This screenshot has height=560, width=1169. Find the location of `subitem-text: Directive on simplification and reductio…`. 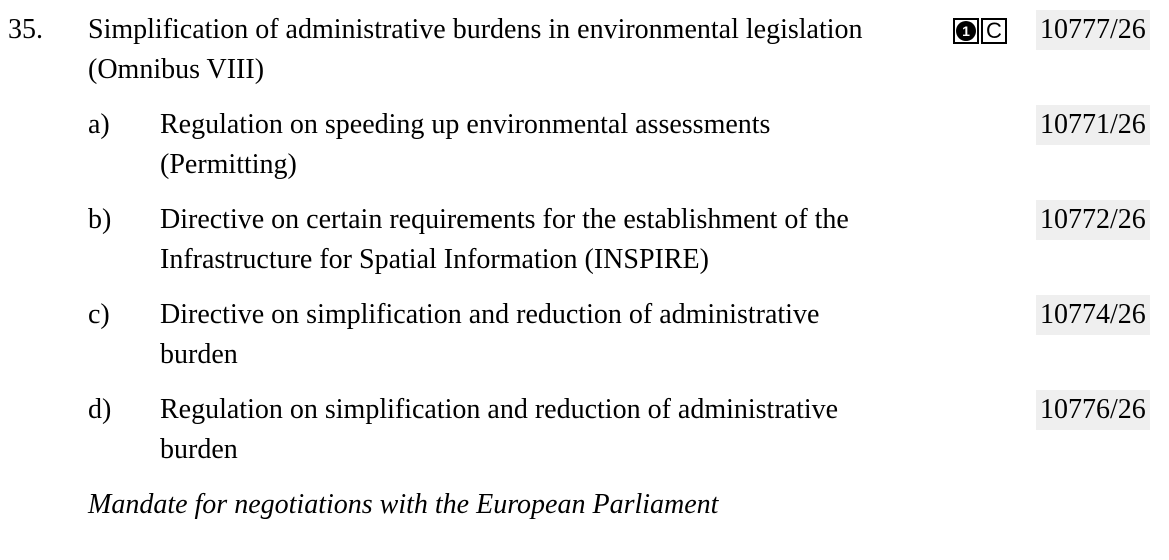

subitem-text: Directive on simplification and reductio… is located at coordinates (490, 334).